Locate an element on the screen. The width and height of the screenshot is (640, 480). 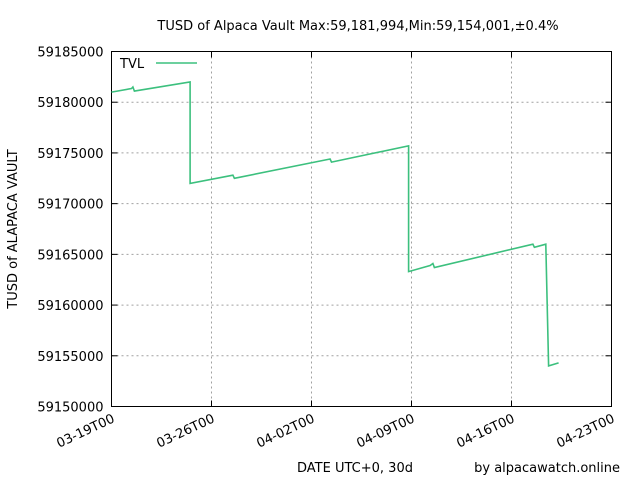
y-tick-label: 59170000 is located at coordinates (70, 205).